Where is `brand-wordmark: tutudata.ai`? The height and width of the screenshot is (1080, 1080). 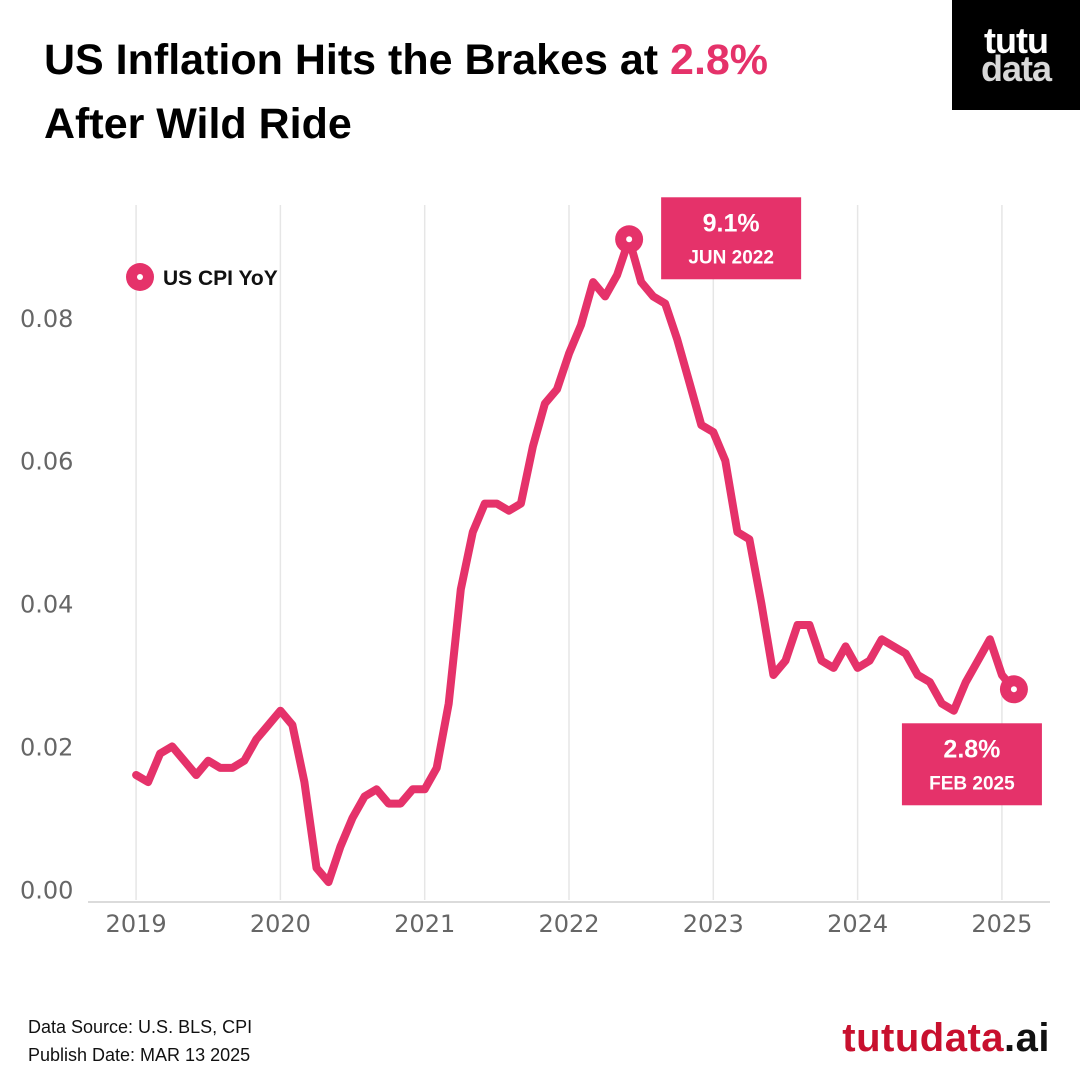 brand-wordmark: tutudata.ai is located at coordinates (946, 1038).